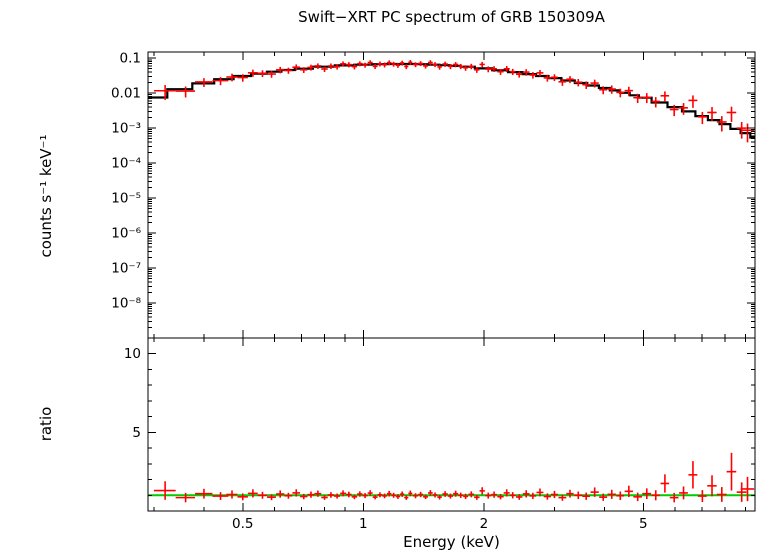 This screenshot has height=556, width=758. Describe the element at coordinates (363, 524) in the screenshot. I see `svg-text: 1` at that location.